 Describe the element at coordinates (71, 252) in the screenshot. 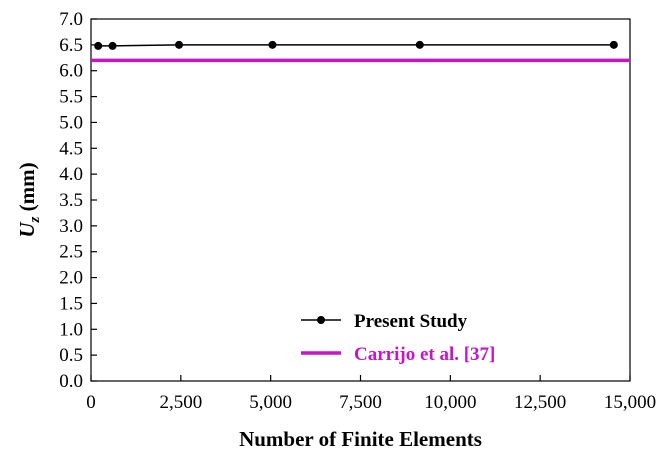

I see `y-tick-label: 2.5` at that location.